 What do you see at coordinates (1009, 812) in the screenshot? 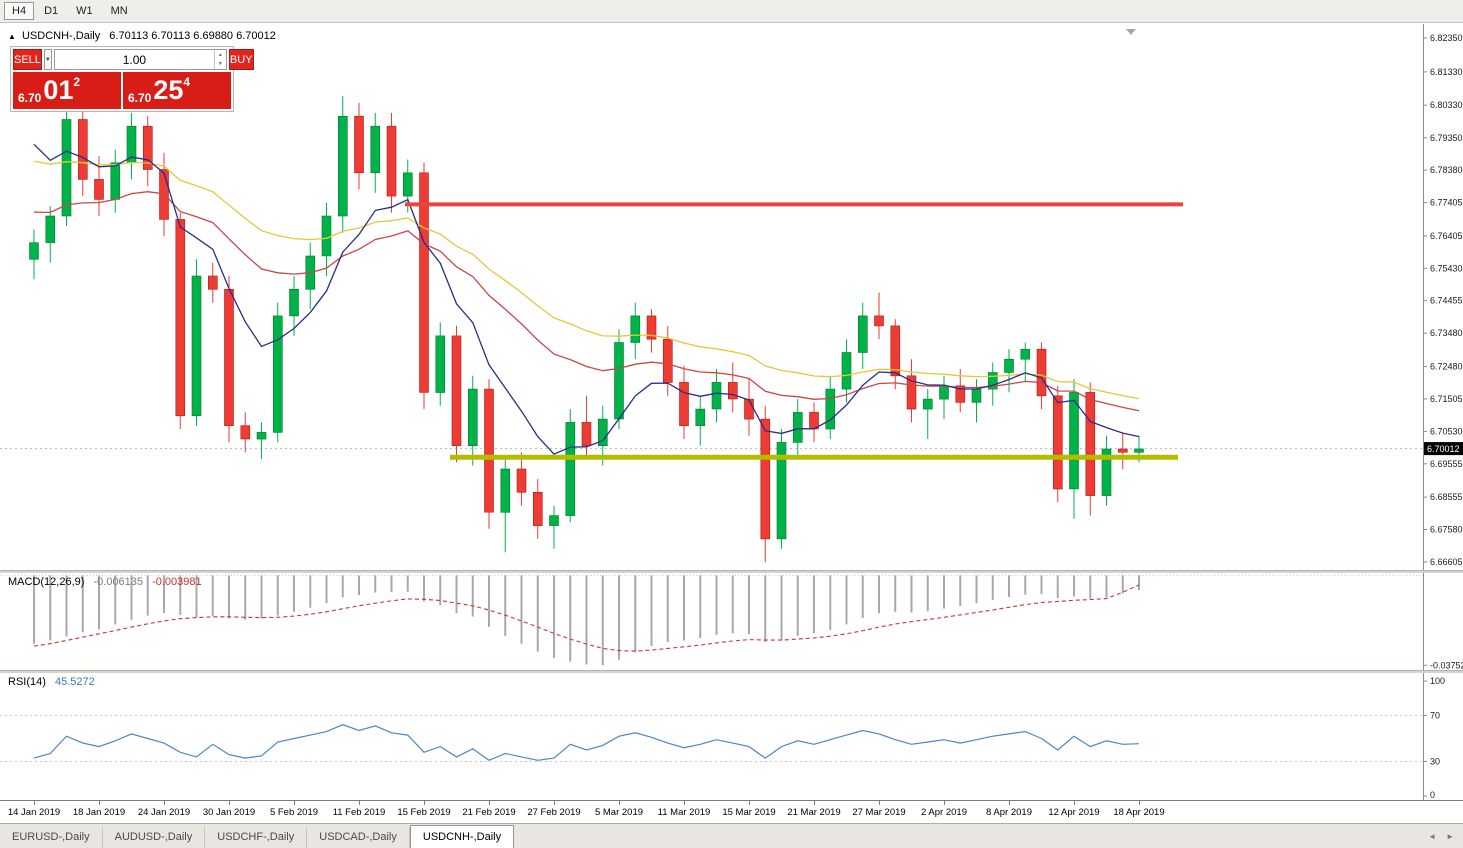
I see `date-label: 8 Apr 2019` at bounding box center [1009, 812].